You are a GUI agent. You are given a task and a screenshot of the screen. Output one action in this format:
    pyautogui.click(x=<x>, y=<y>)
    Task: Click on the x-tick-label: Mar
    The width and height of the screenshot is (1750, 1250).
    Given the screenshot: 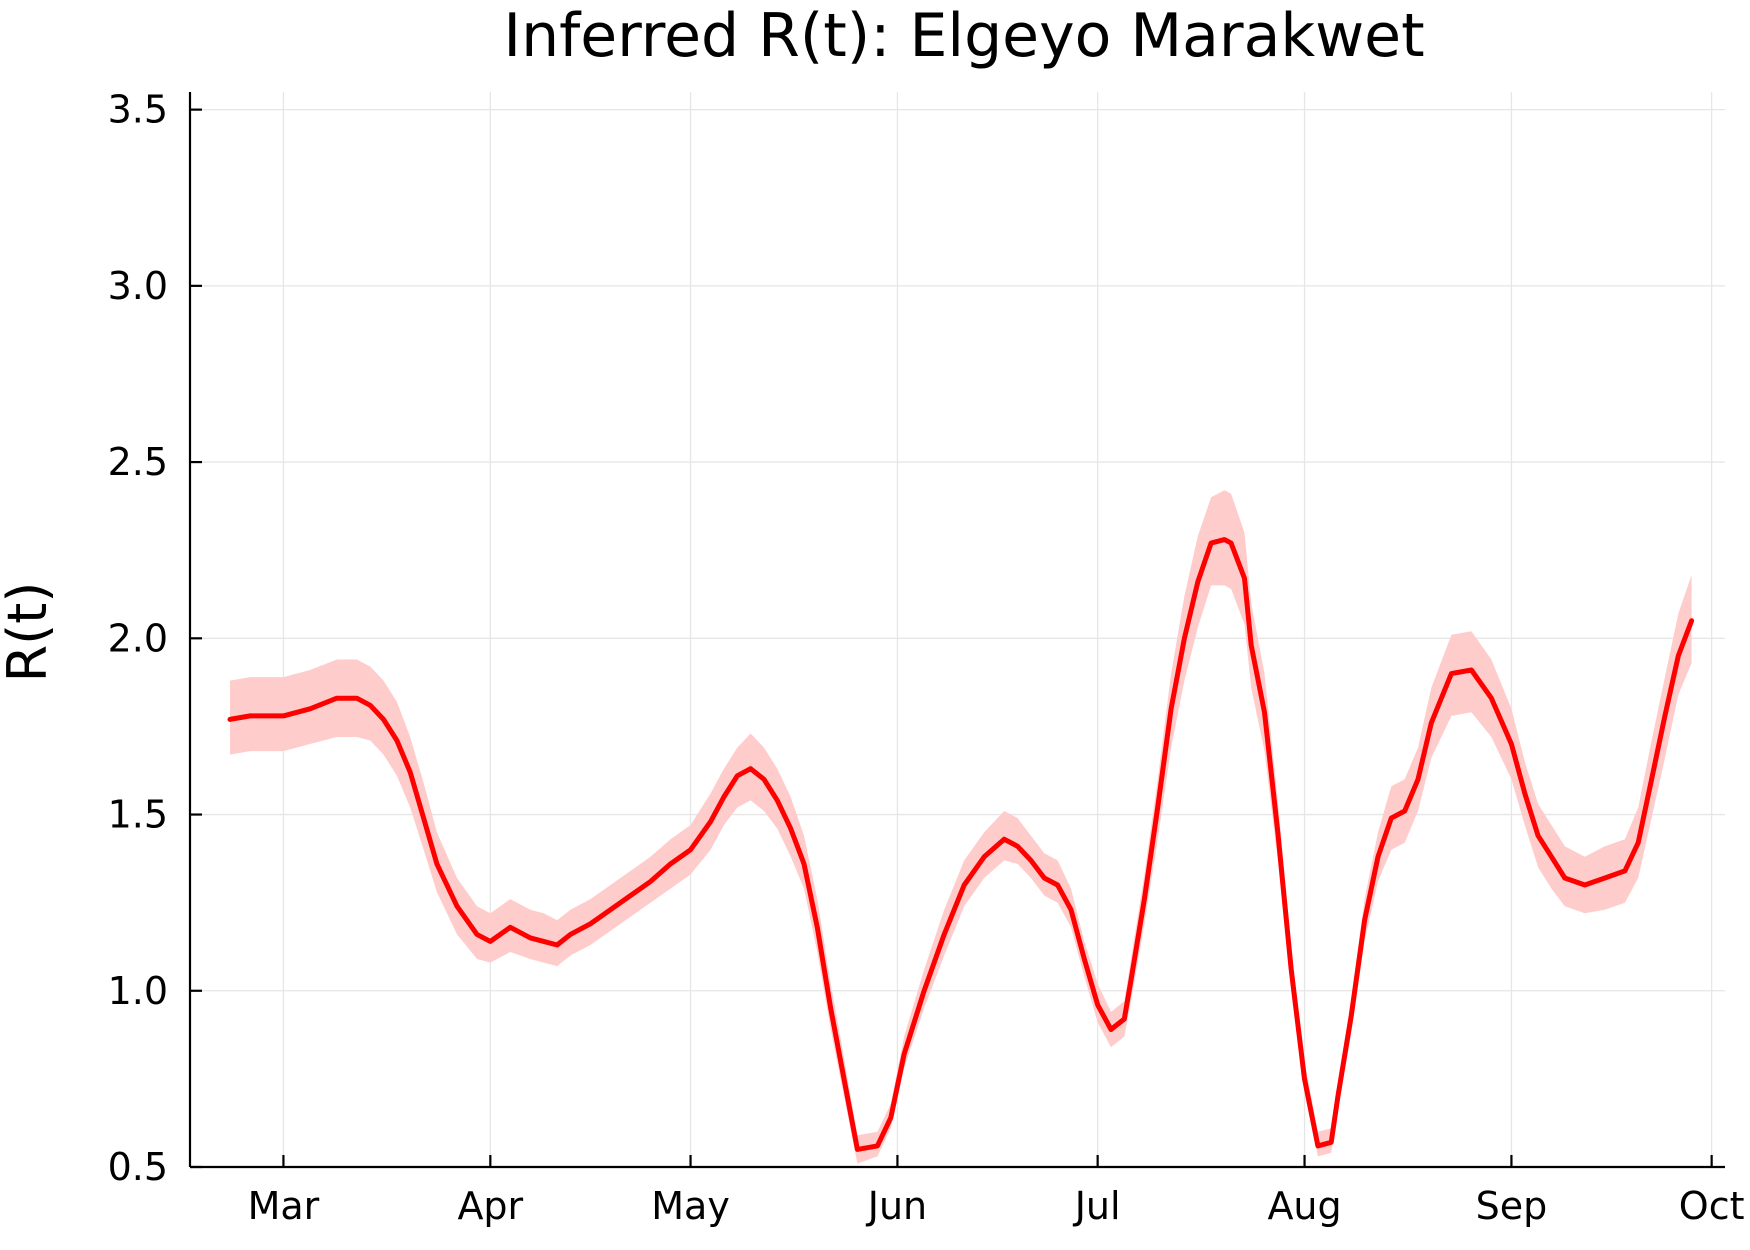 What is the action you would take?
    pyautogui.click(x=284, y=1206)
    